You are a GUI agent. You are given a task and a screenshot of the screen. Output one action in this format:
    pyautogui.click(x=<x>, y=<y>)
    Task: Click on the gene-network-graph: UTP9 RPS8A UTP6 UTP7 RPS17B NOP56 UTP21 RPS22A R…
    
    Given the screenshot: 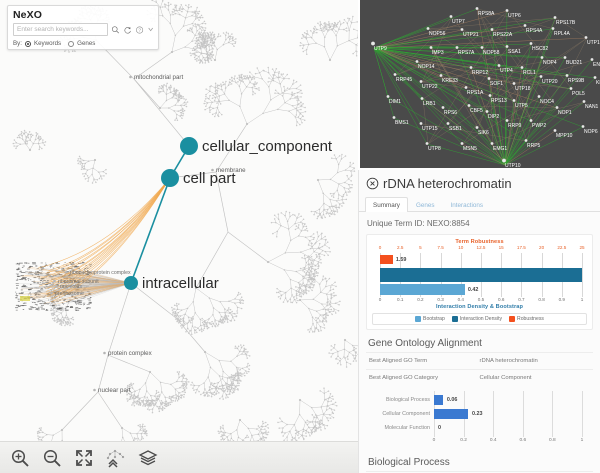 What is the action you would take?
    pyautogui.click(x=480, y=85)
    